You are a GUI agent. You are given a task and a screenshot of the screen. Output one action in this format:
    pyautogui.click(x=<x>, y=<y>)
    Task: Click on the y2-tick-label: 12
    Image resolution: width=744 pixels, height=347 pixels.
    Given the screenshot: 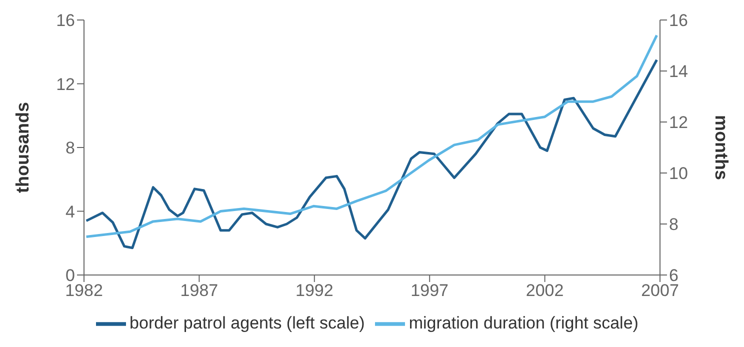 What is the action you would take?
    pyautogui.click(x=678, y=122)
    